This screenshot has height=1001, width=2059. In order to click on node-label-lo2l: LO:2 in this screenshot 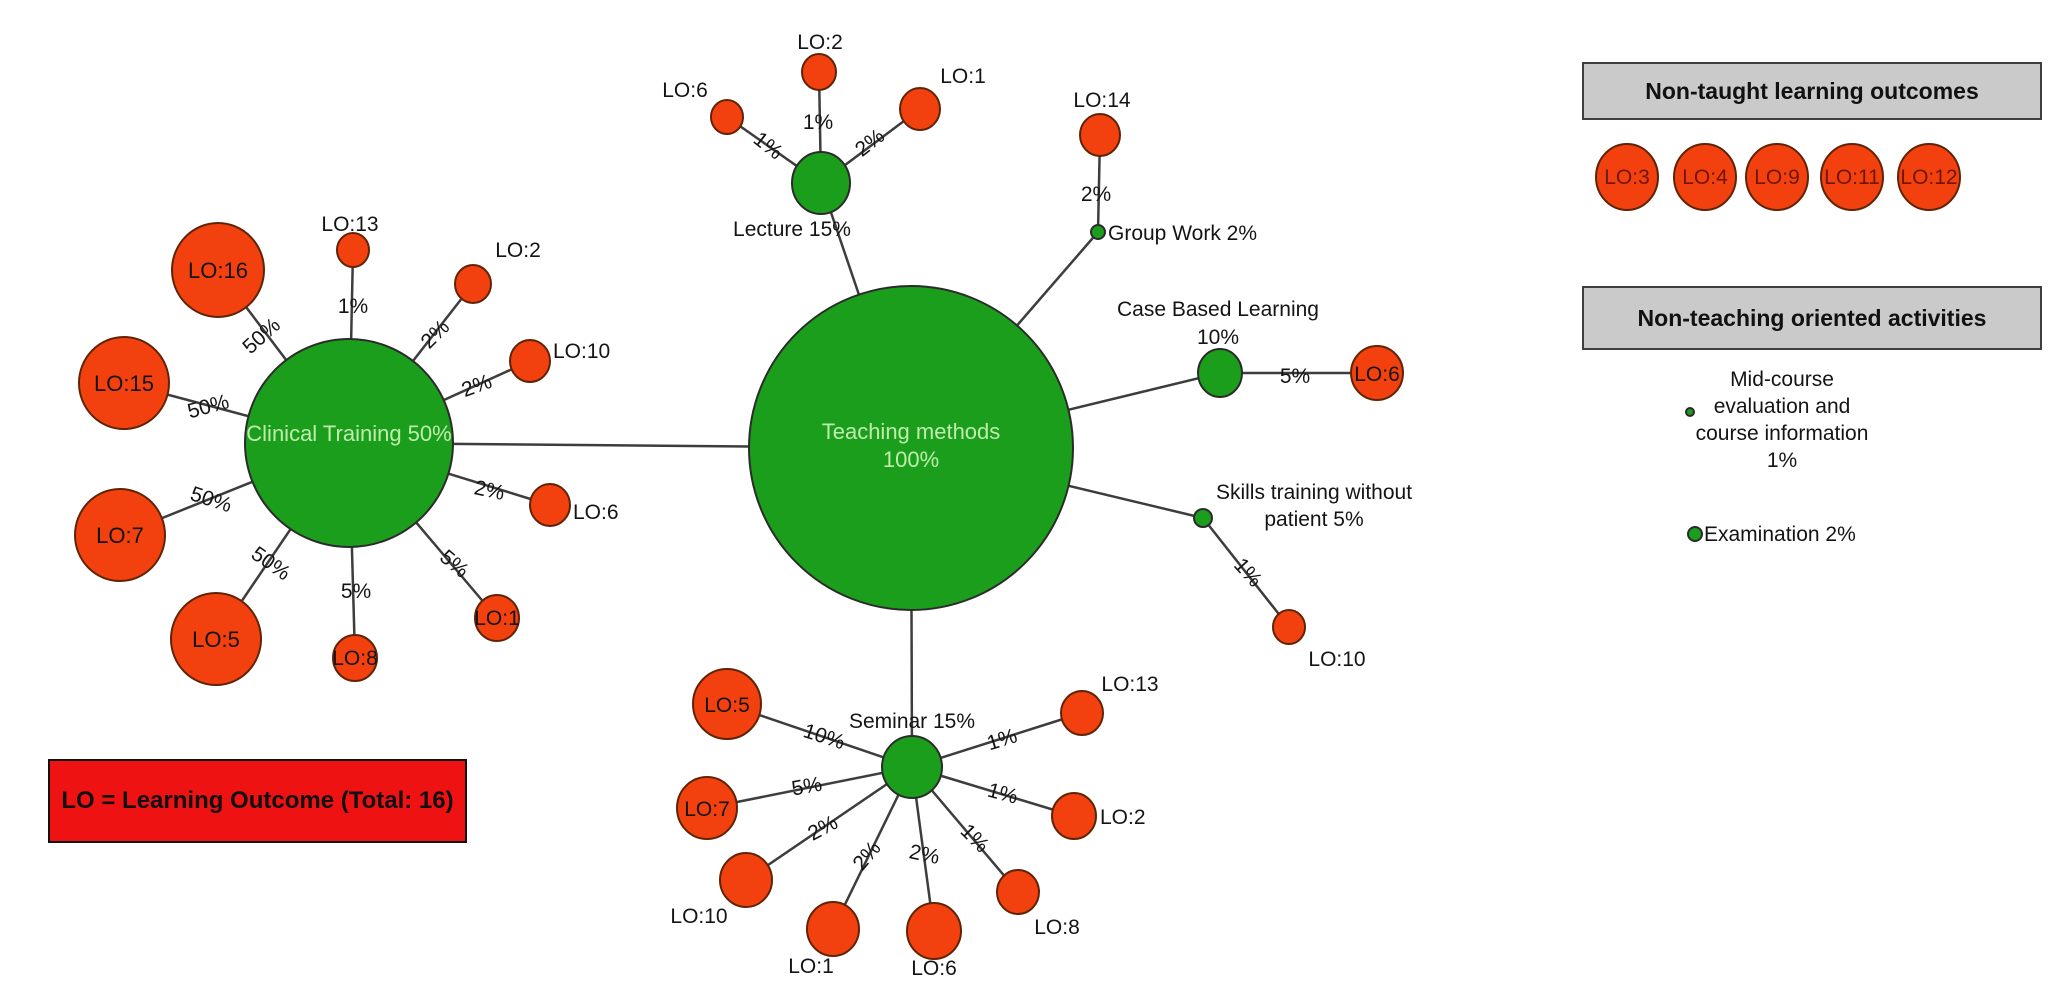, I will do `click(820, 42)`.